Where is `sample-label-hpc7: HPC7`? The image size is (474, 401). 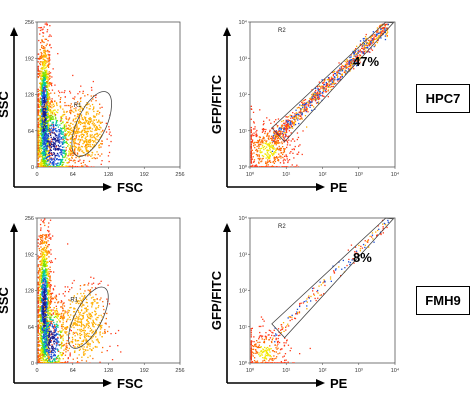
sample-label-hpc7: HPC7 is located at coordinates (443, 98).